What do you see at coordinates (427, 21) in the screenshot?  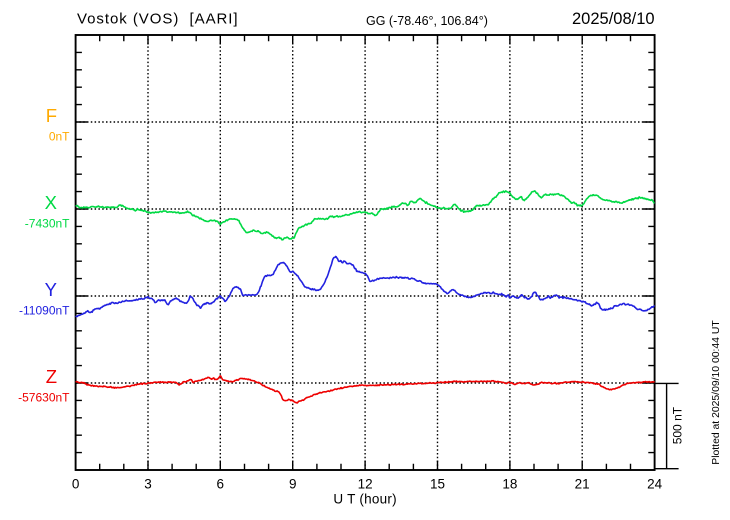 I see `svg-text: GG (-78.46°, 106.84°)` at bounding box center [427, 21].